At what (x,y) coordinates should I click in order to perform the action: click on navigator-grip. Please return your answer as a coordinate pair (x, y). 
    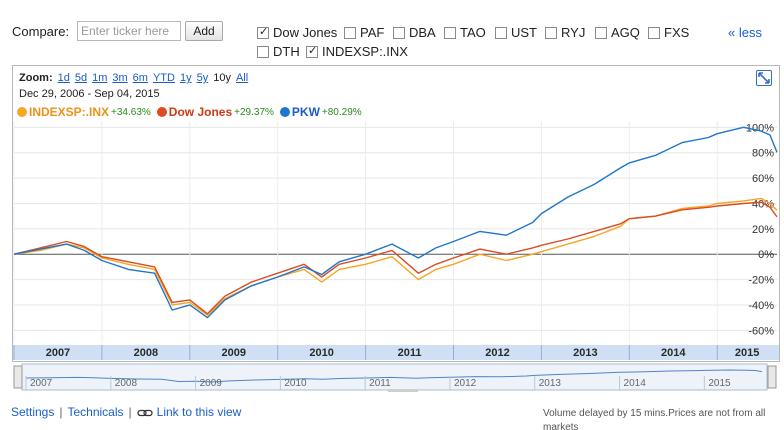
    Looking at the image, I should click on (403, 390).